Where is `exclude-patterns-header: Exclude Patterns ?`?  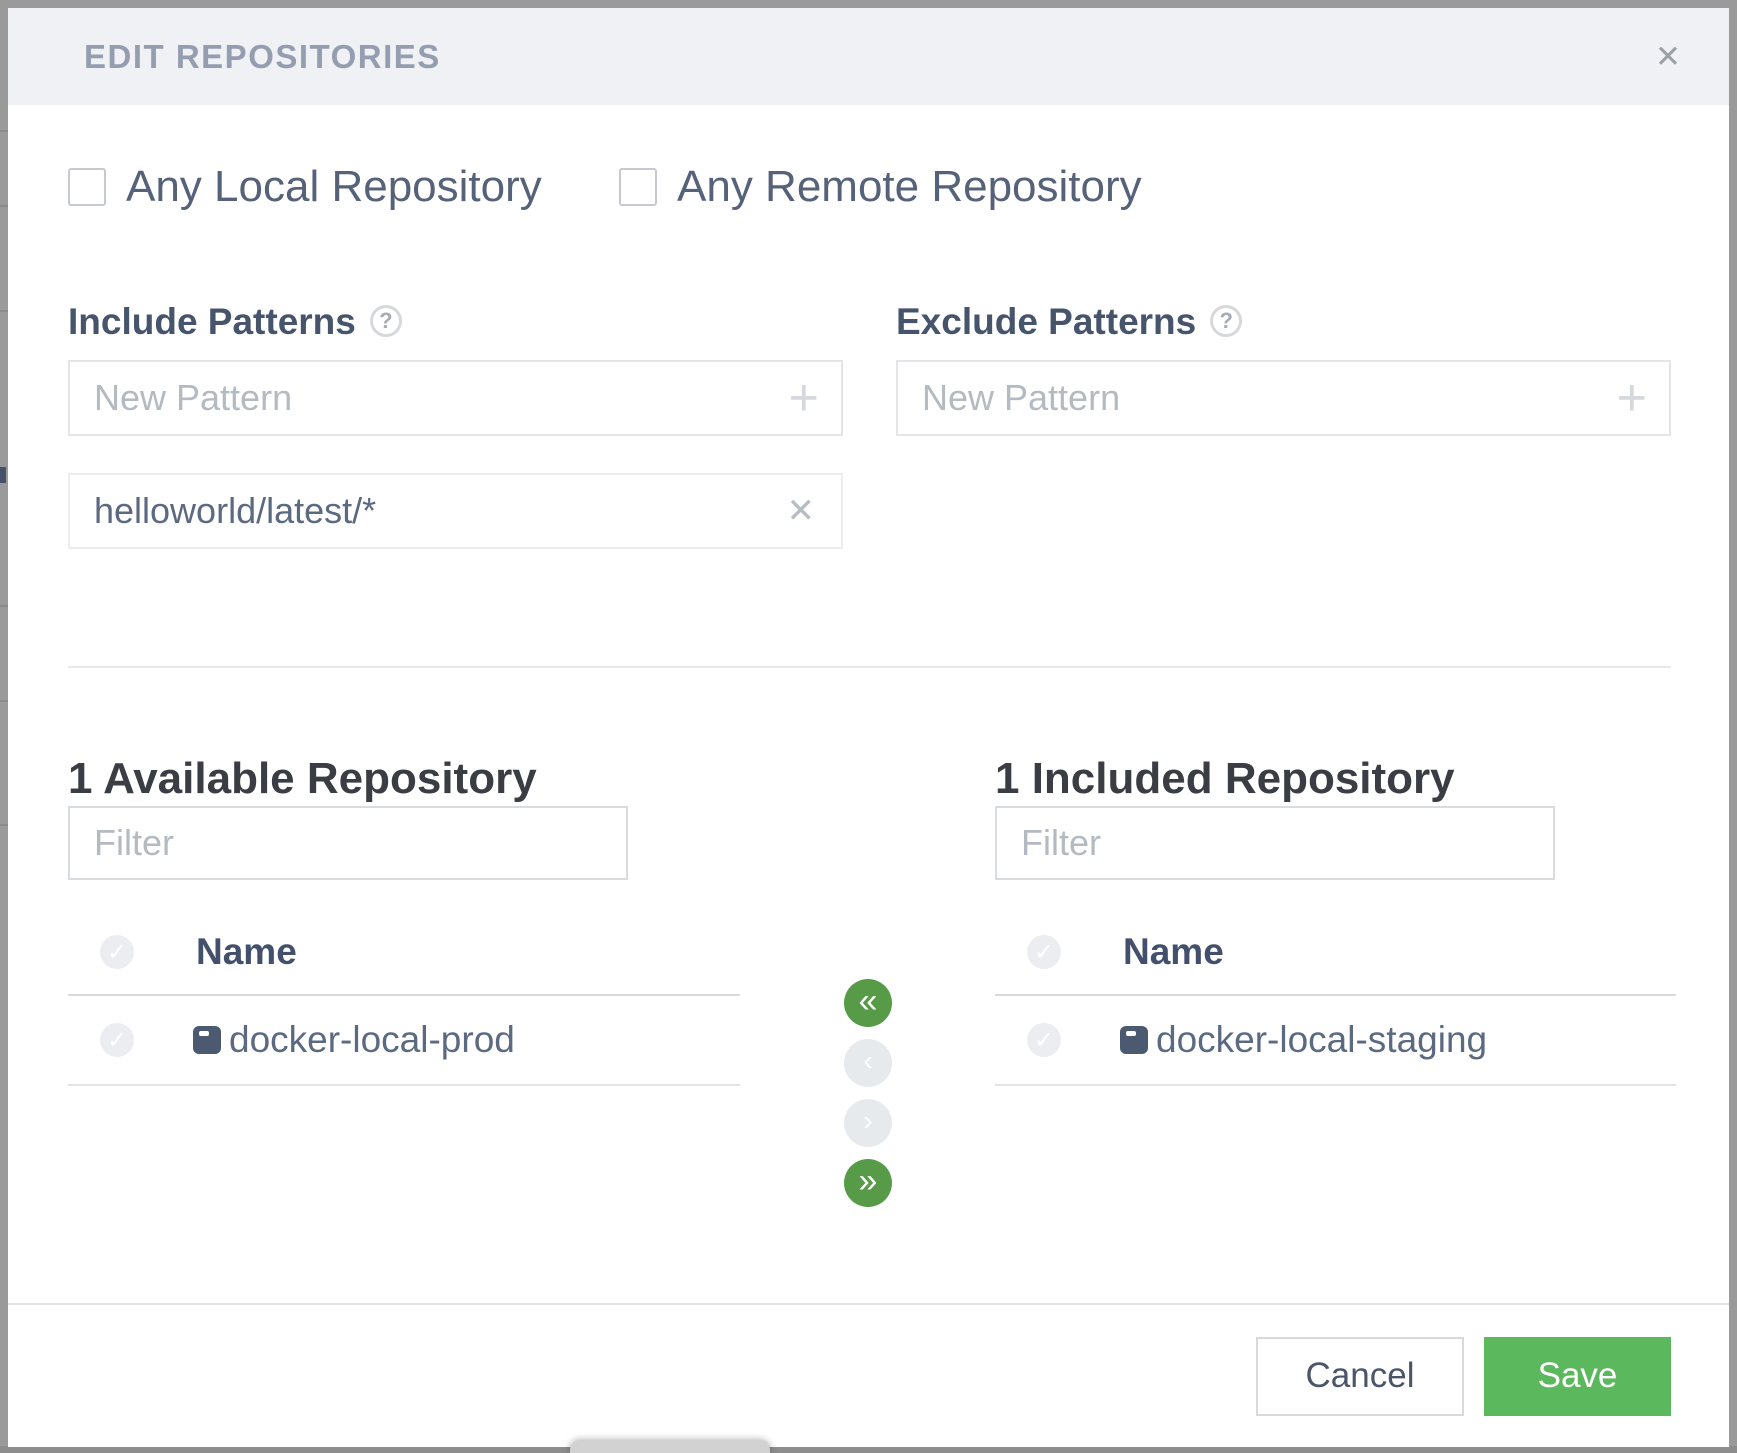 exclude-patterns-header: Exclude Patterns ? is located at coordinates (1283, 321).